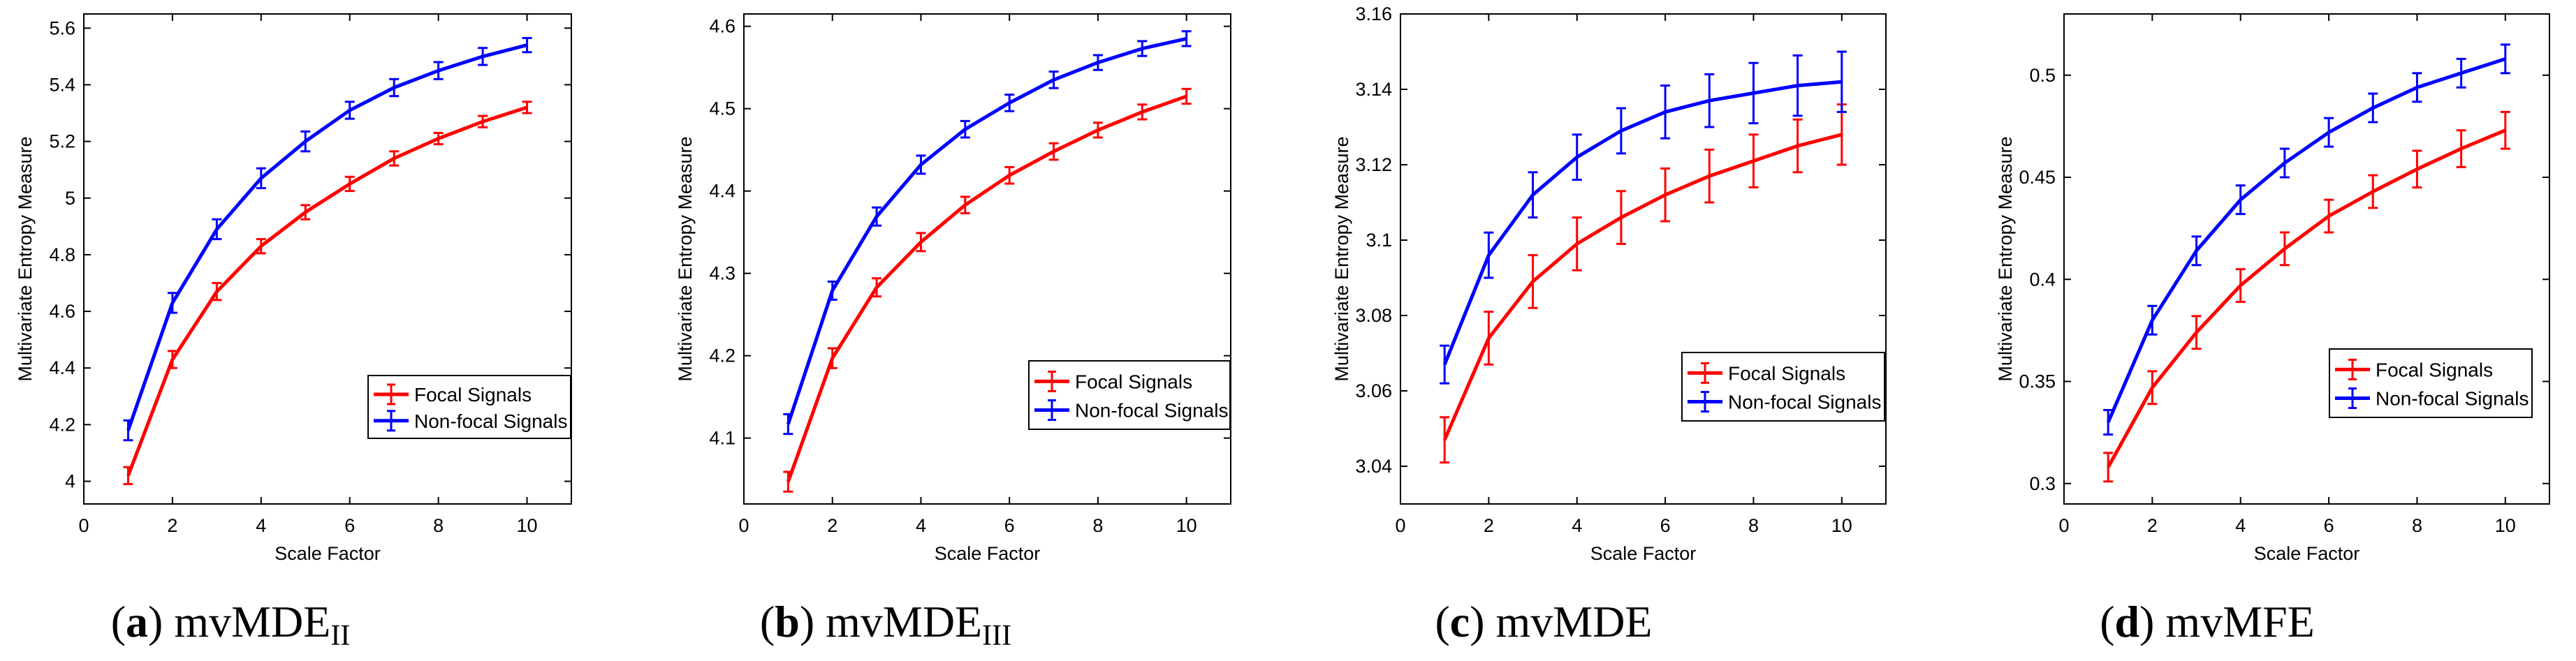 This screenshot has width=2576, height=661. Describe the element at coordinates (1543, 622) in the screenshot. I see `panel-caption: (c) mvMDE` at that location.